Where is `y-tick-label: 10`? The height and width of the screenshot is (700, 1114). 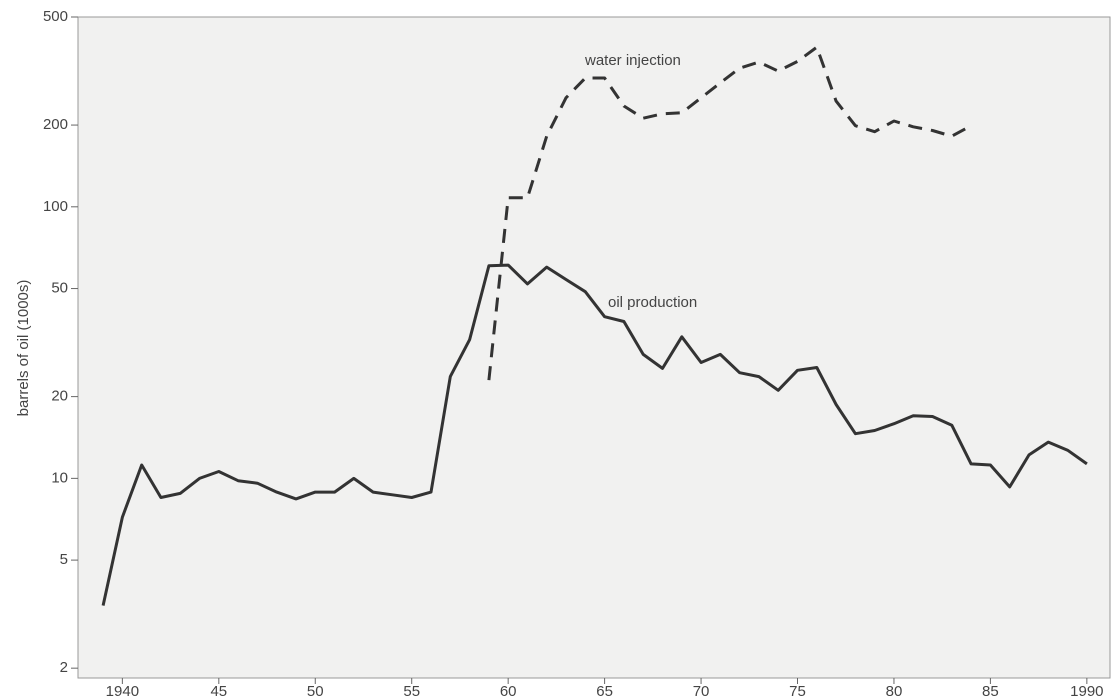
y-tick-label: 10 is located at coordinates (59, 477).